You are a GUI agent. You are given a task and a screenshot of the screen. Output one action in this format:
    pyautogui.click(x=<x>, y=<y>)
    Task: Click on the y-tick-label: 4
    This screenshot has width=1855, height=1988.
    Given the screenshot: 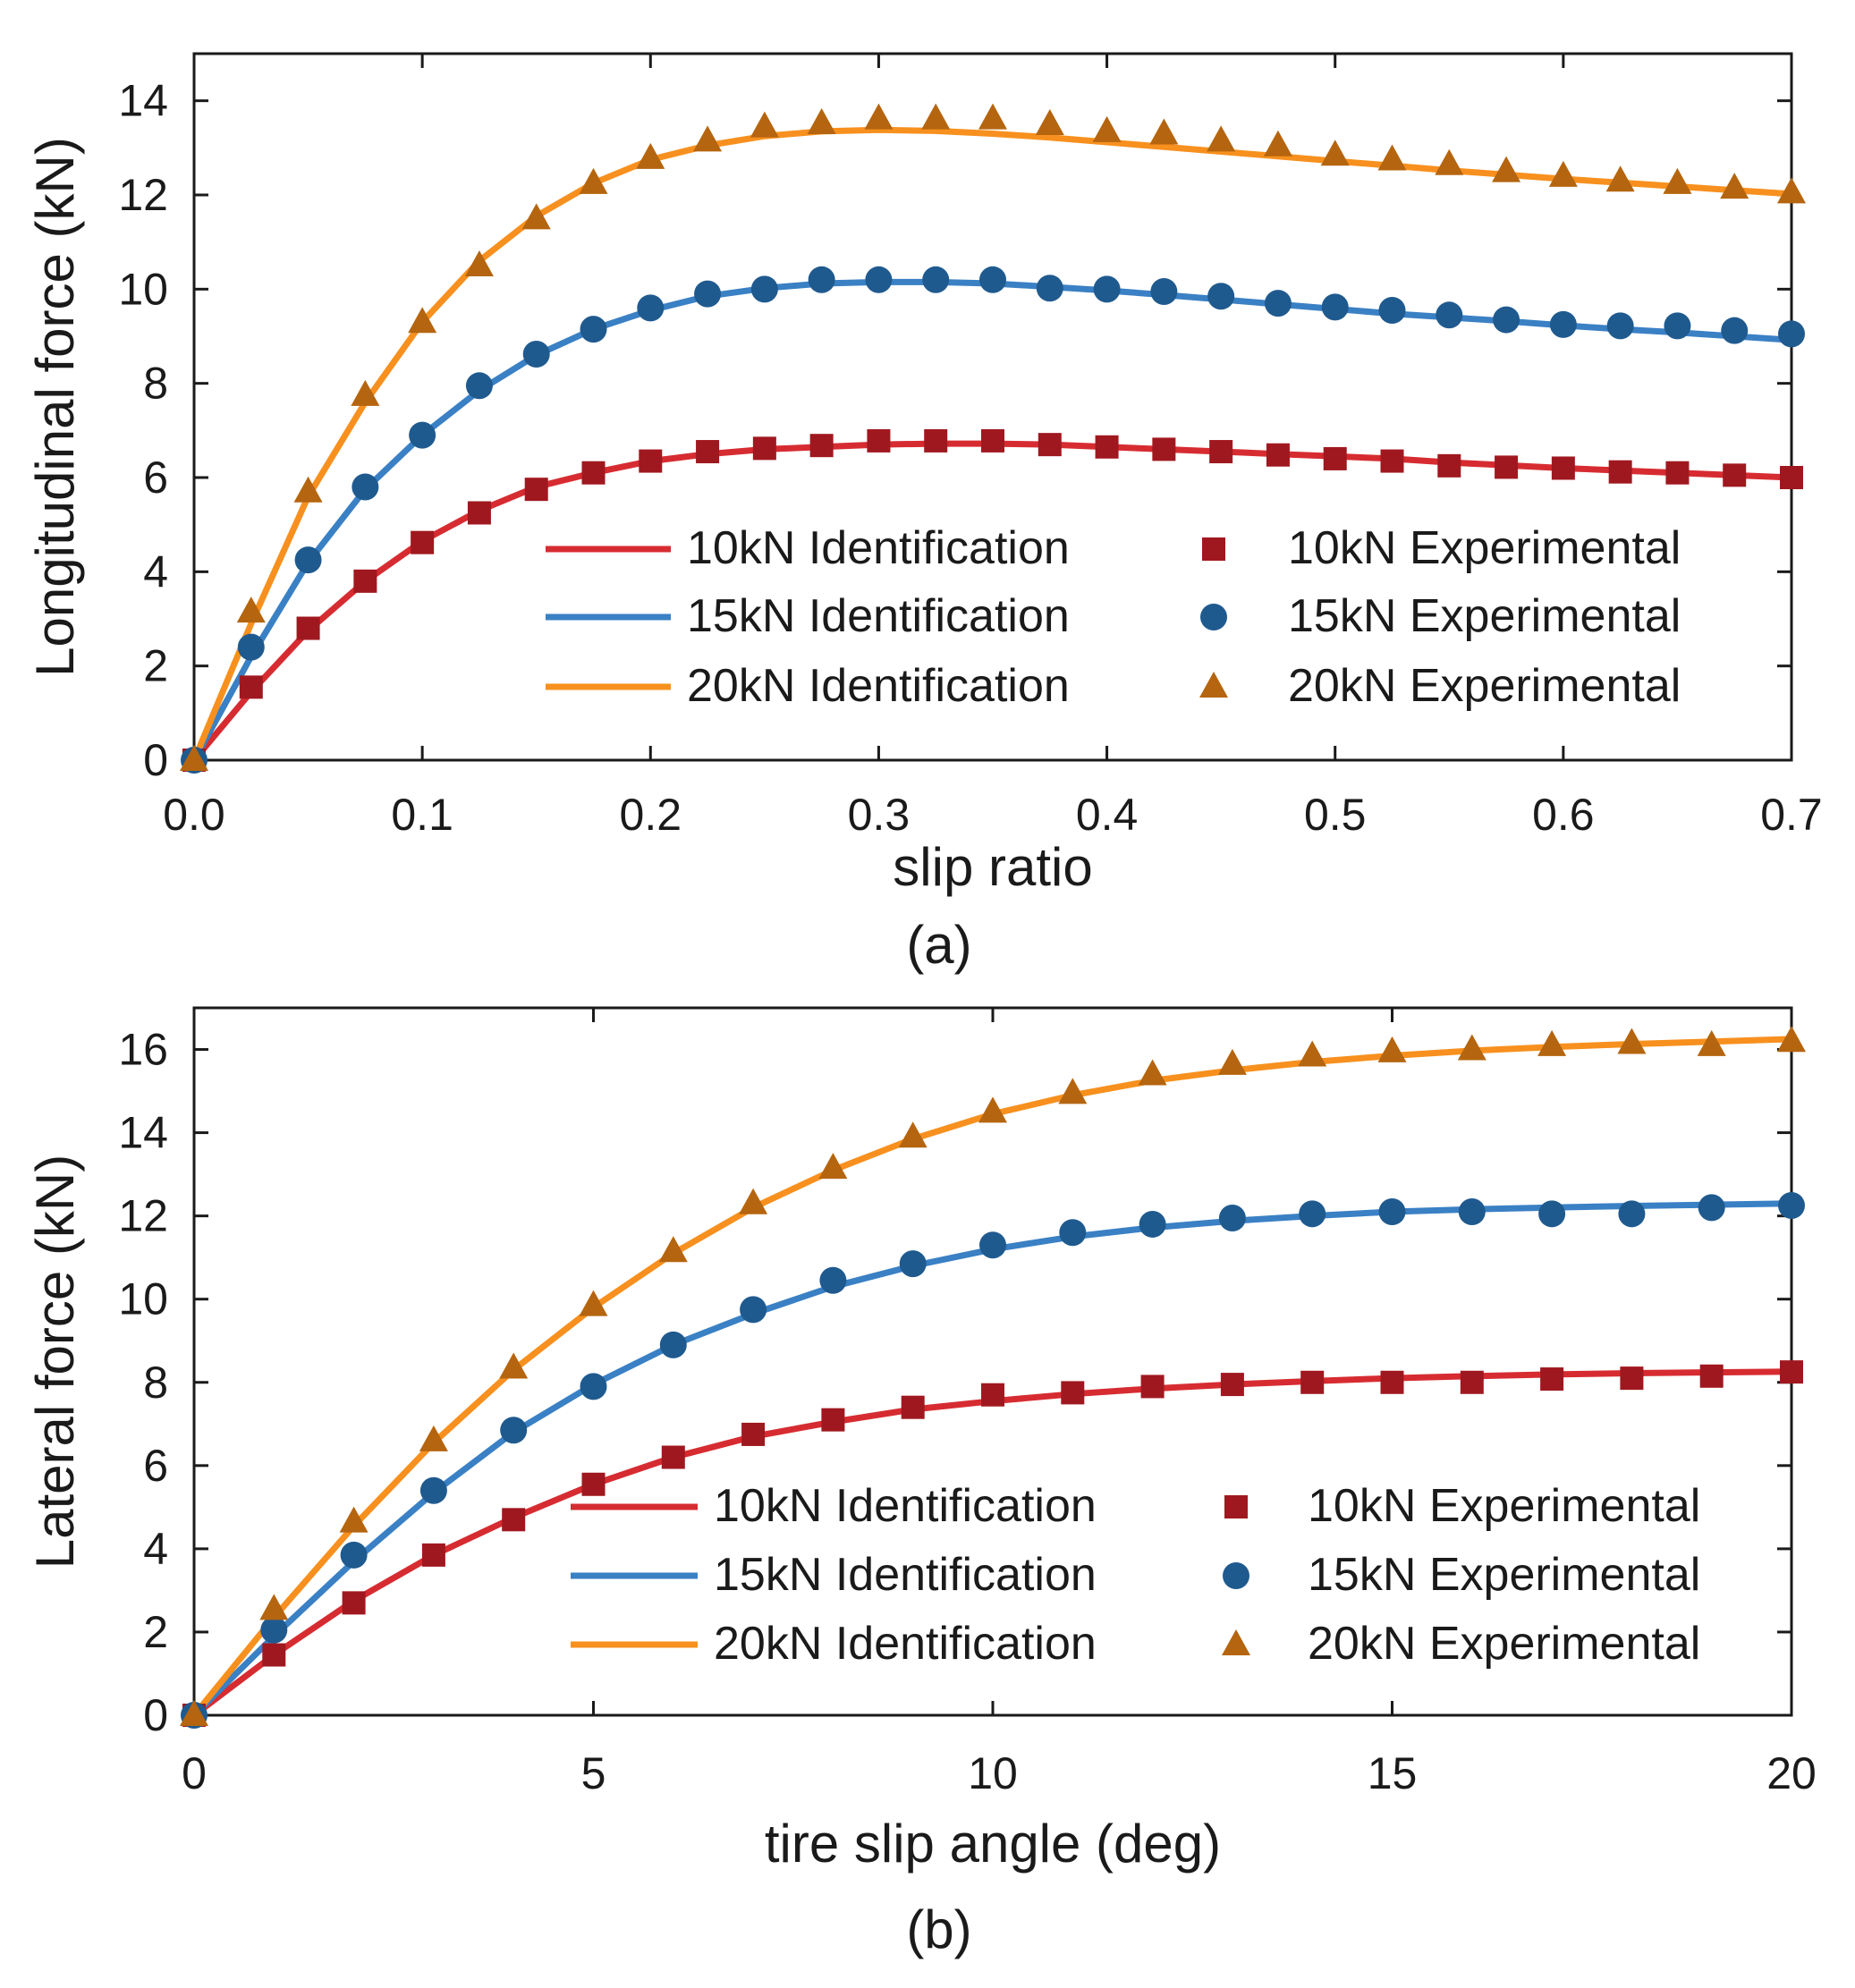 What is the action you would take?
    pyautogui.click(x=155, y=1549)
    